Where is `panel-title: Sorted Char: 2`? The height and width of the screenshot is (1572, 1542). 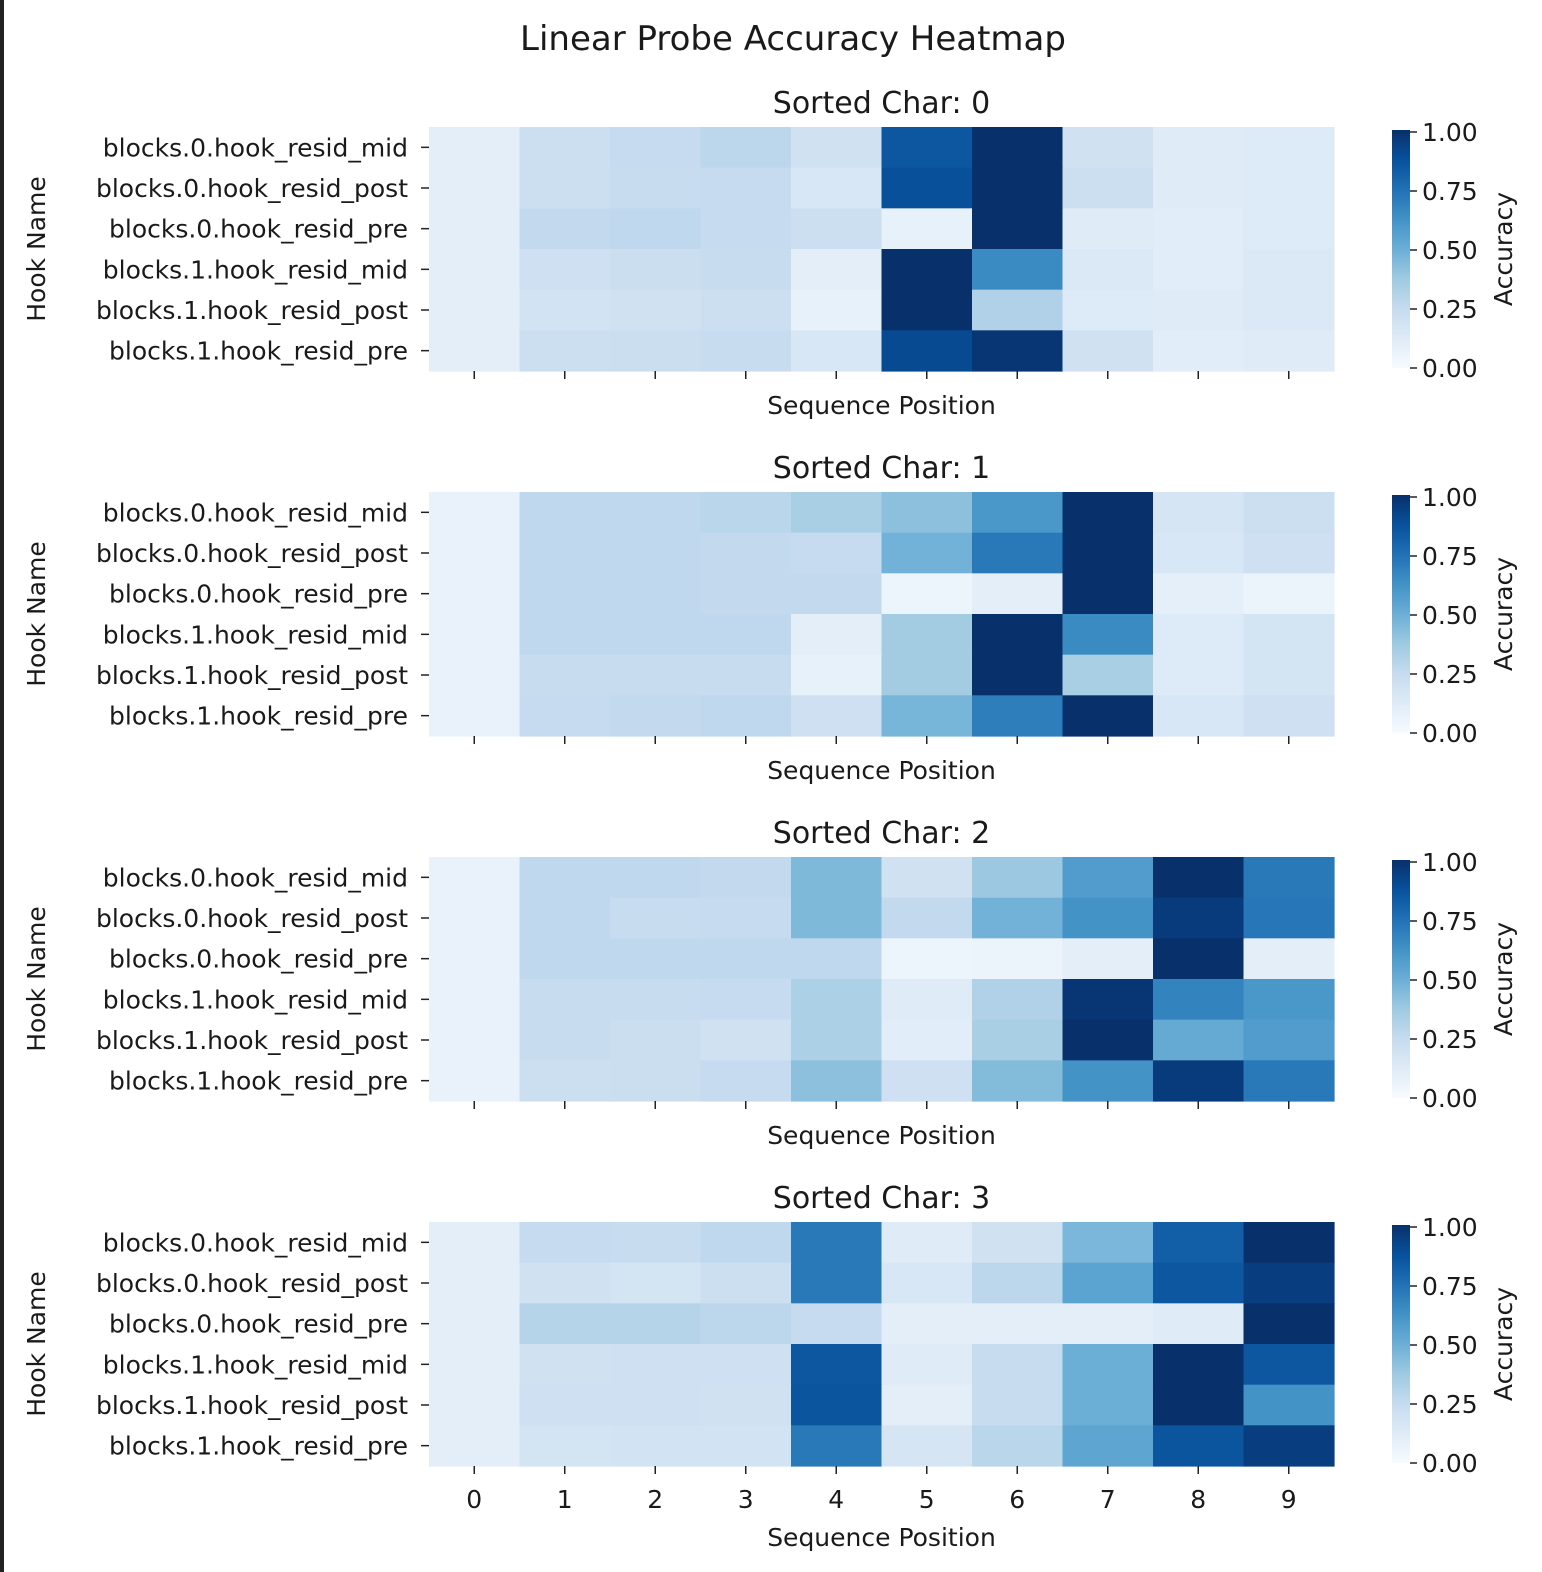 panel-title: Sorted Char: 2 is located at coordinates (881, 833).